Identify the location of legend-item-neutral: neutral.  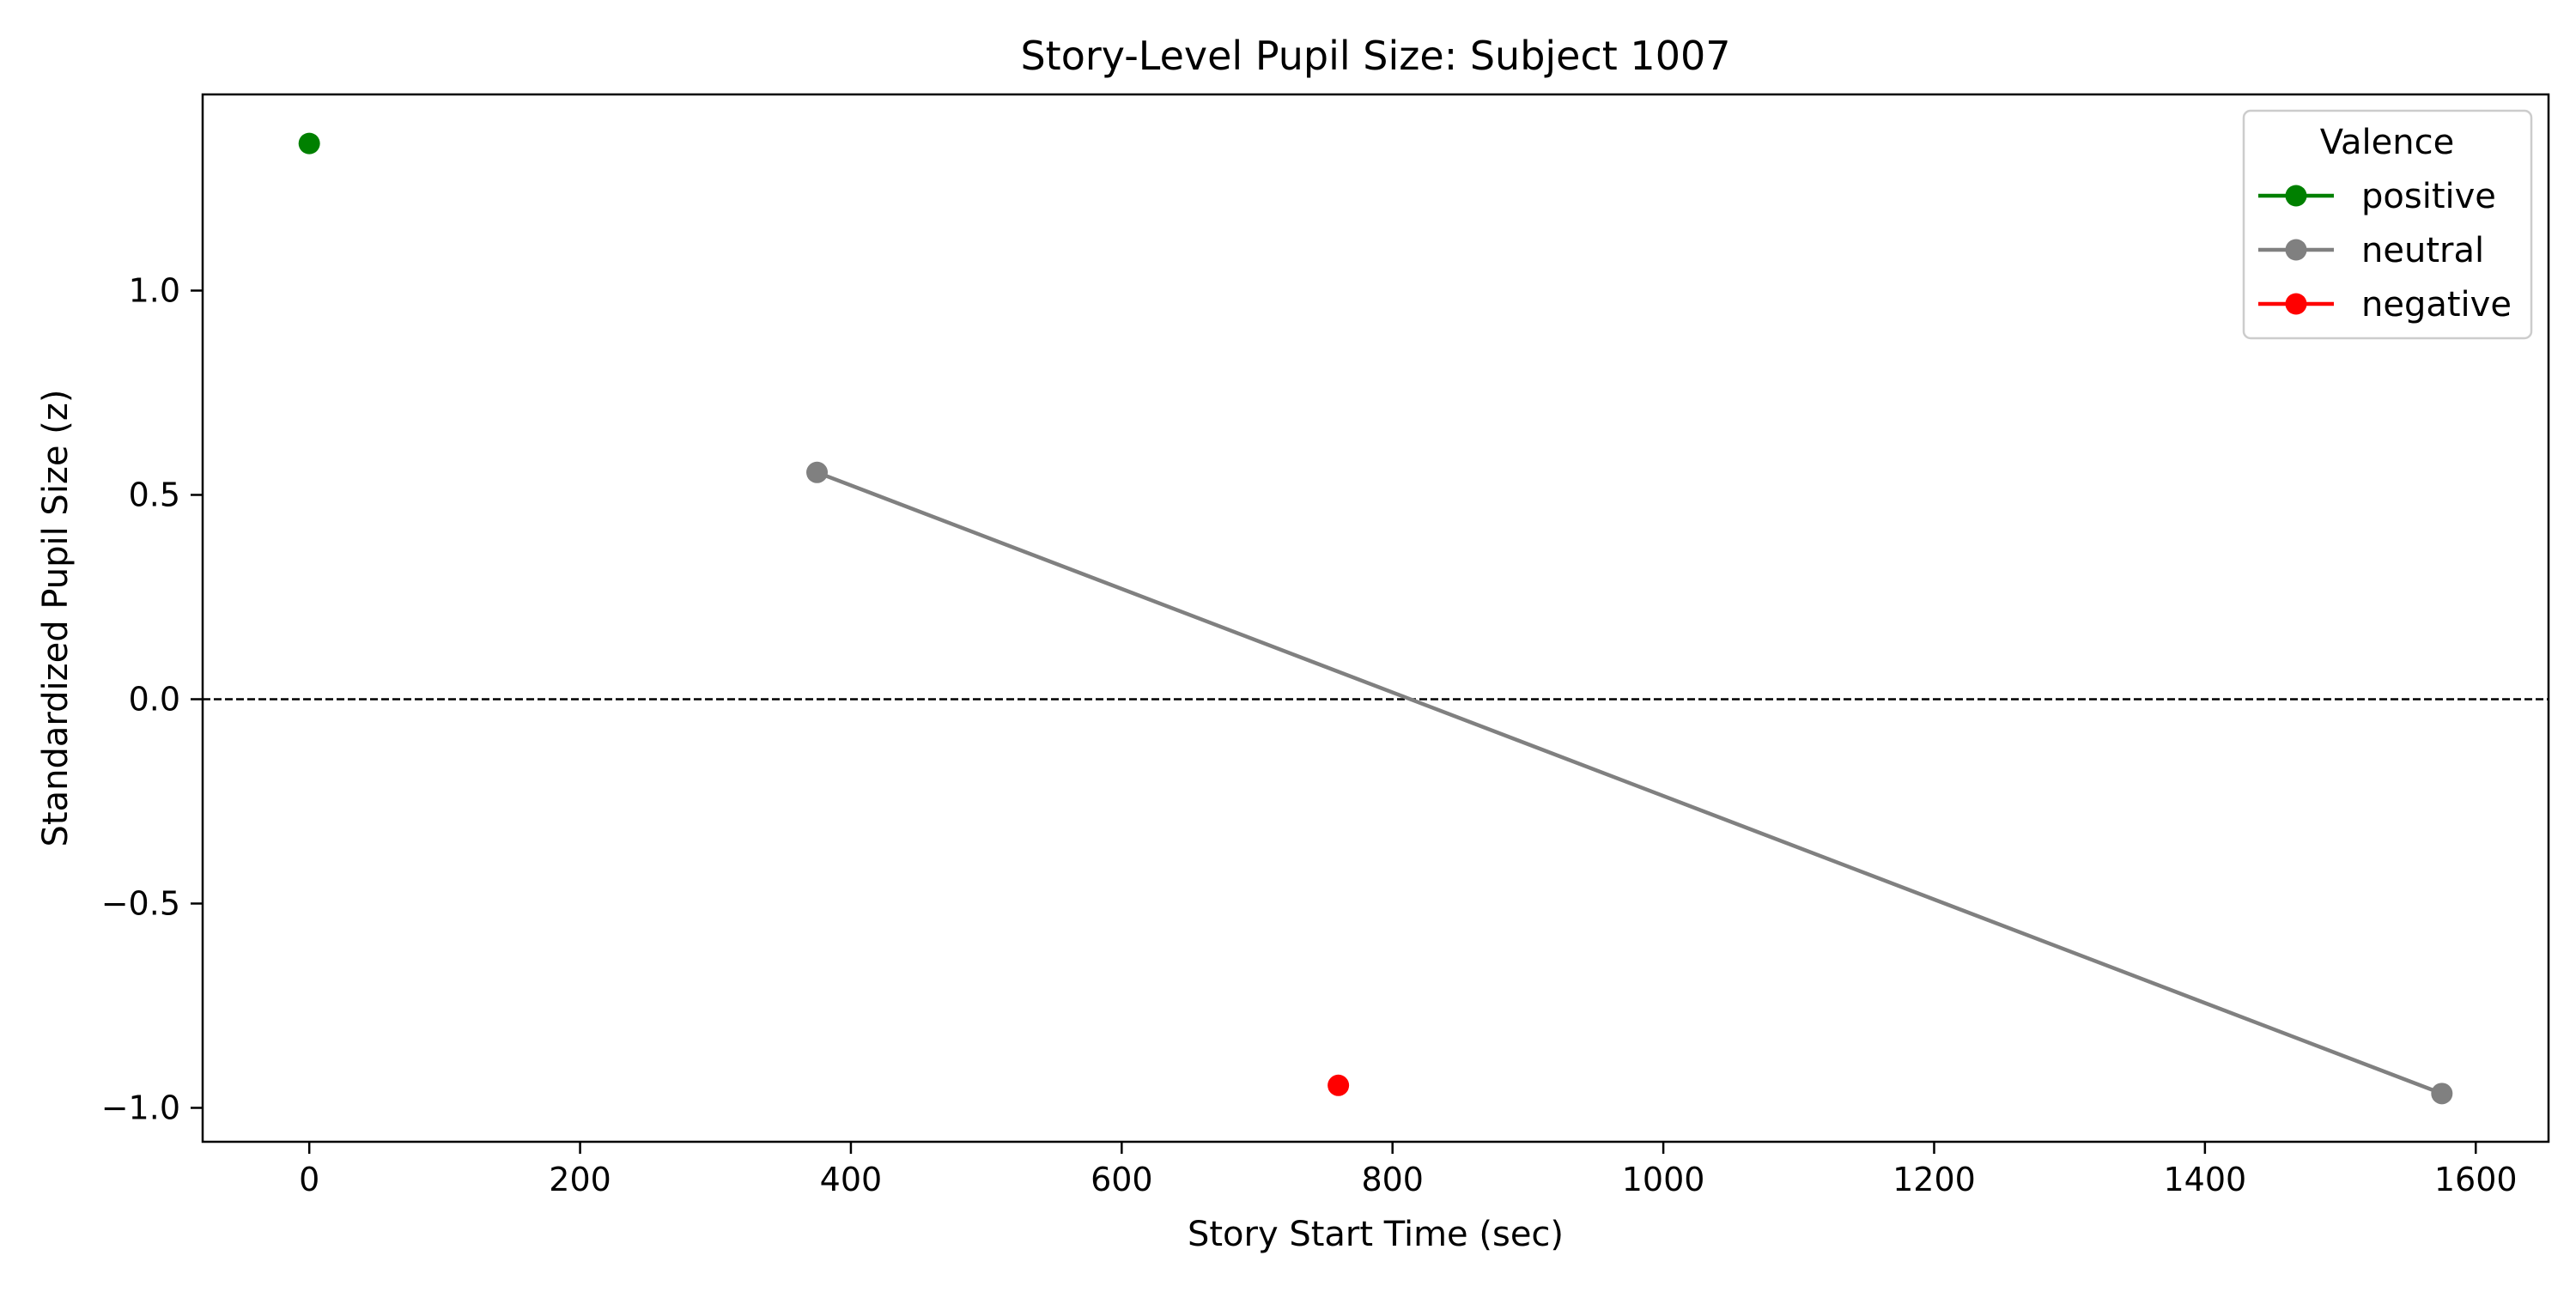
(2371, 250).